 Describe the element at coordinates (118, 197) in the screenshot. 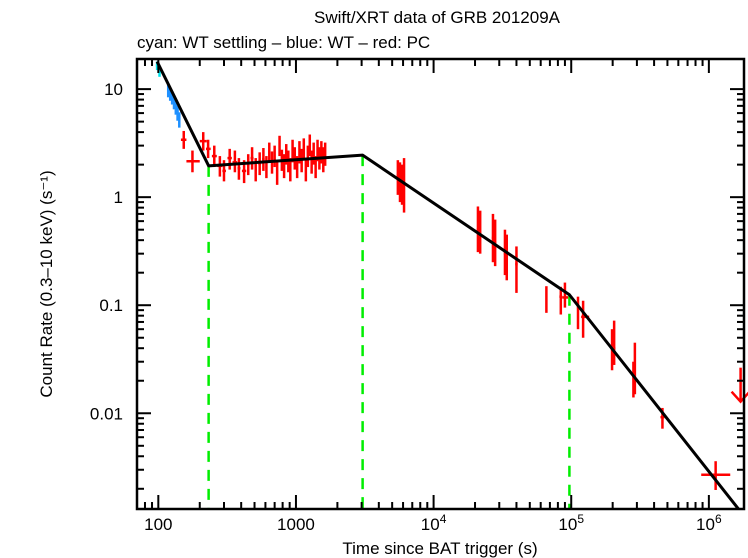

I see `y-tick-label: 1` at that location.